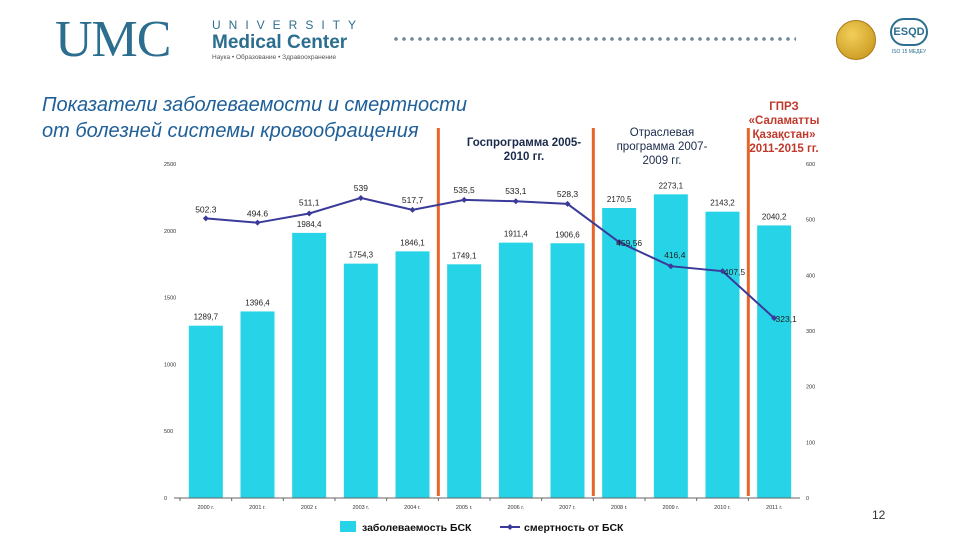 The height and width of the screenshot is (540, 960). Describe the element at coordinates (774, 508) in the screenshot. I see `x-tick-label: 2011 г.` at that location.